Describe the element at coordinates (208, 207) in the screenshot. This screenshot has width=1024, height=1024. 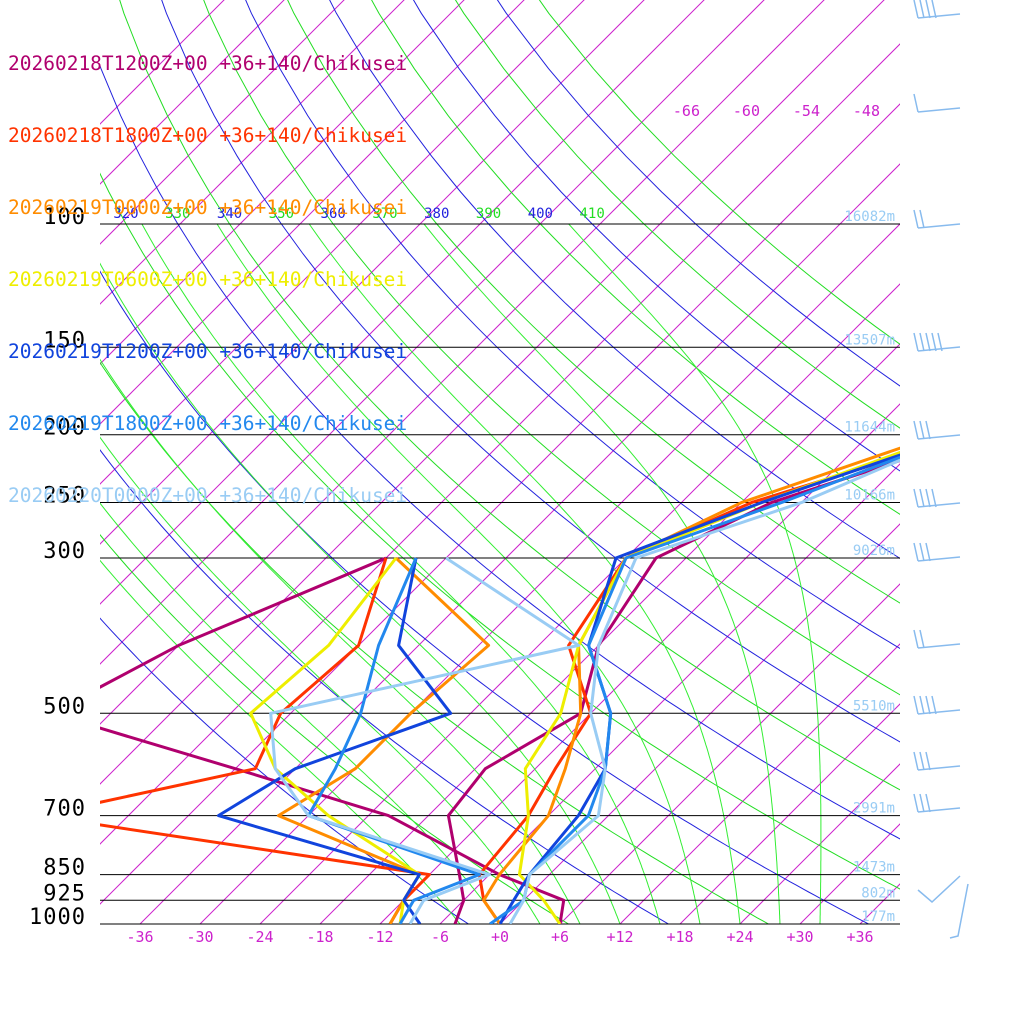
I see `legend-entry: 20260219T0000Z+00 +36+140/Chikusei` at that location.